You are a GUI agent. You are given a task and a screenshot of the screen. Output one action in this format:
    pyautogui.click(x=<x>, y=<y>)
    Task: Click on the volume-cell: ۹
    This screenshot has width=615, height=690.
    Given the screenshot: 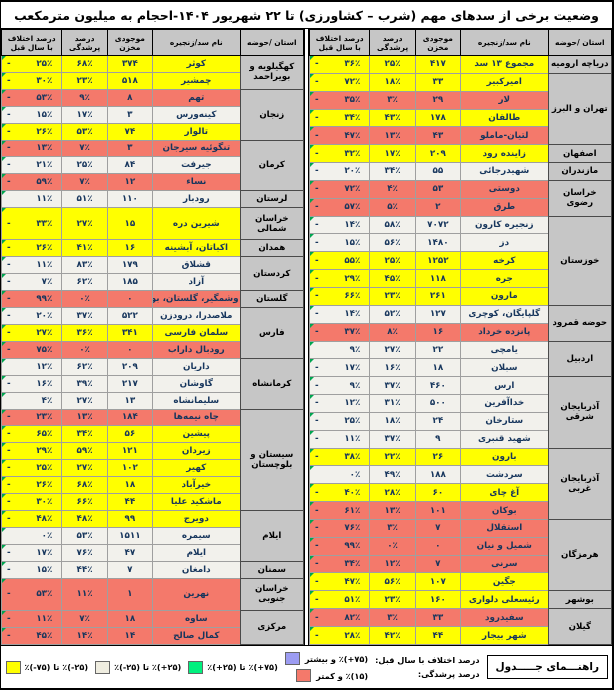 What is the action you would take?
    pyautogui.click(x=439, y=439)
    